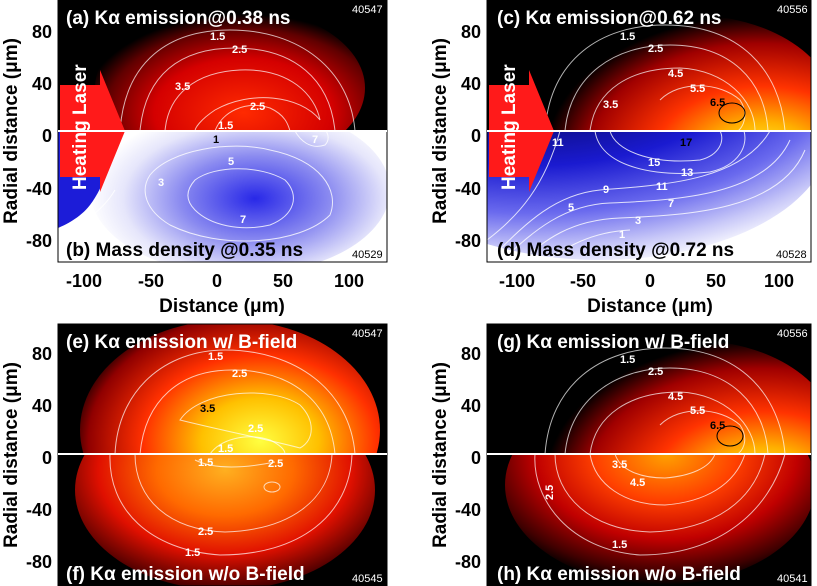  Describe the element at coordinates (367, 334) in the screenshot. I see `panel-e-shot-number: 40547` at that location.